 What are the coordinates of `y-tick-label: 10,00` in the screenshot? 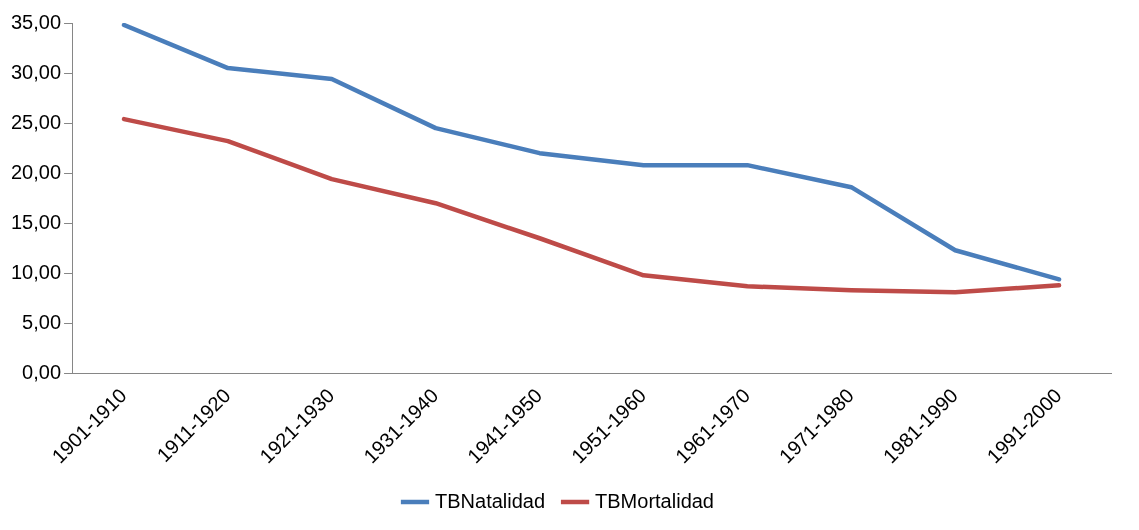 It's located at (36, 271).